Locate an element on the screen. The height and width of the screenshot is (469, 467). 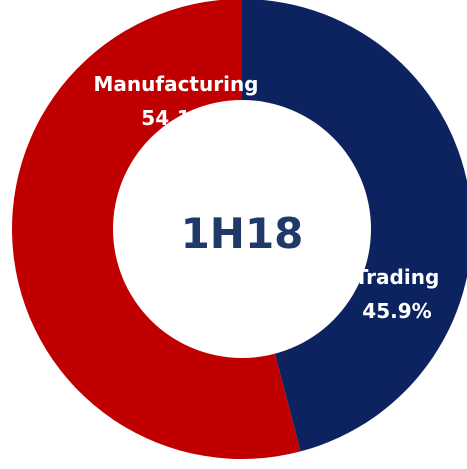
slice-label-trading: Trading is located at coordinates (397, 277).